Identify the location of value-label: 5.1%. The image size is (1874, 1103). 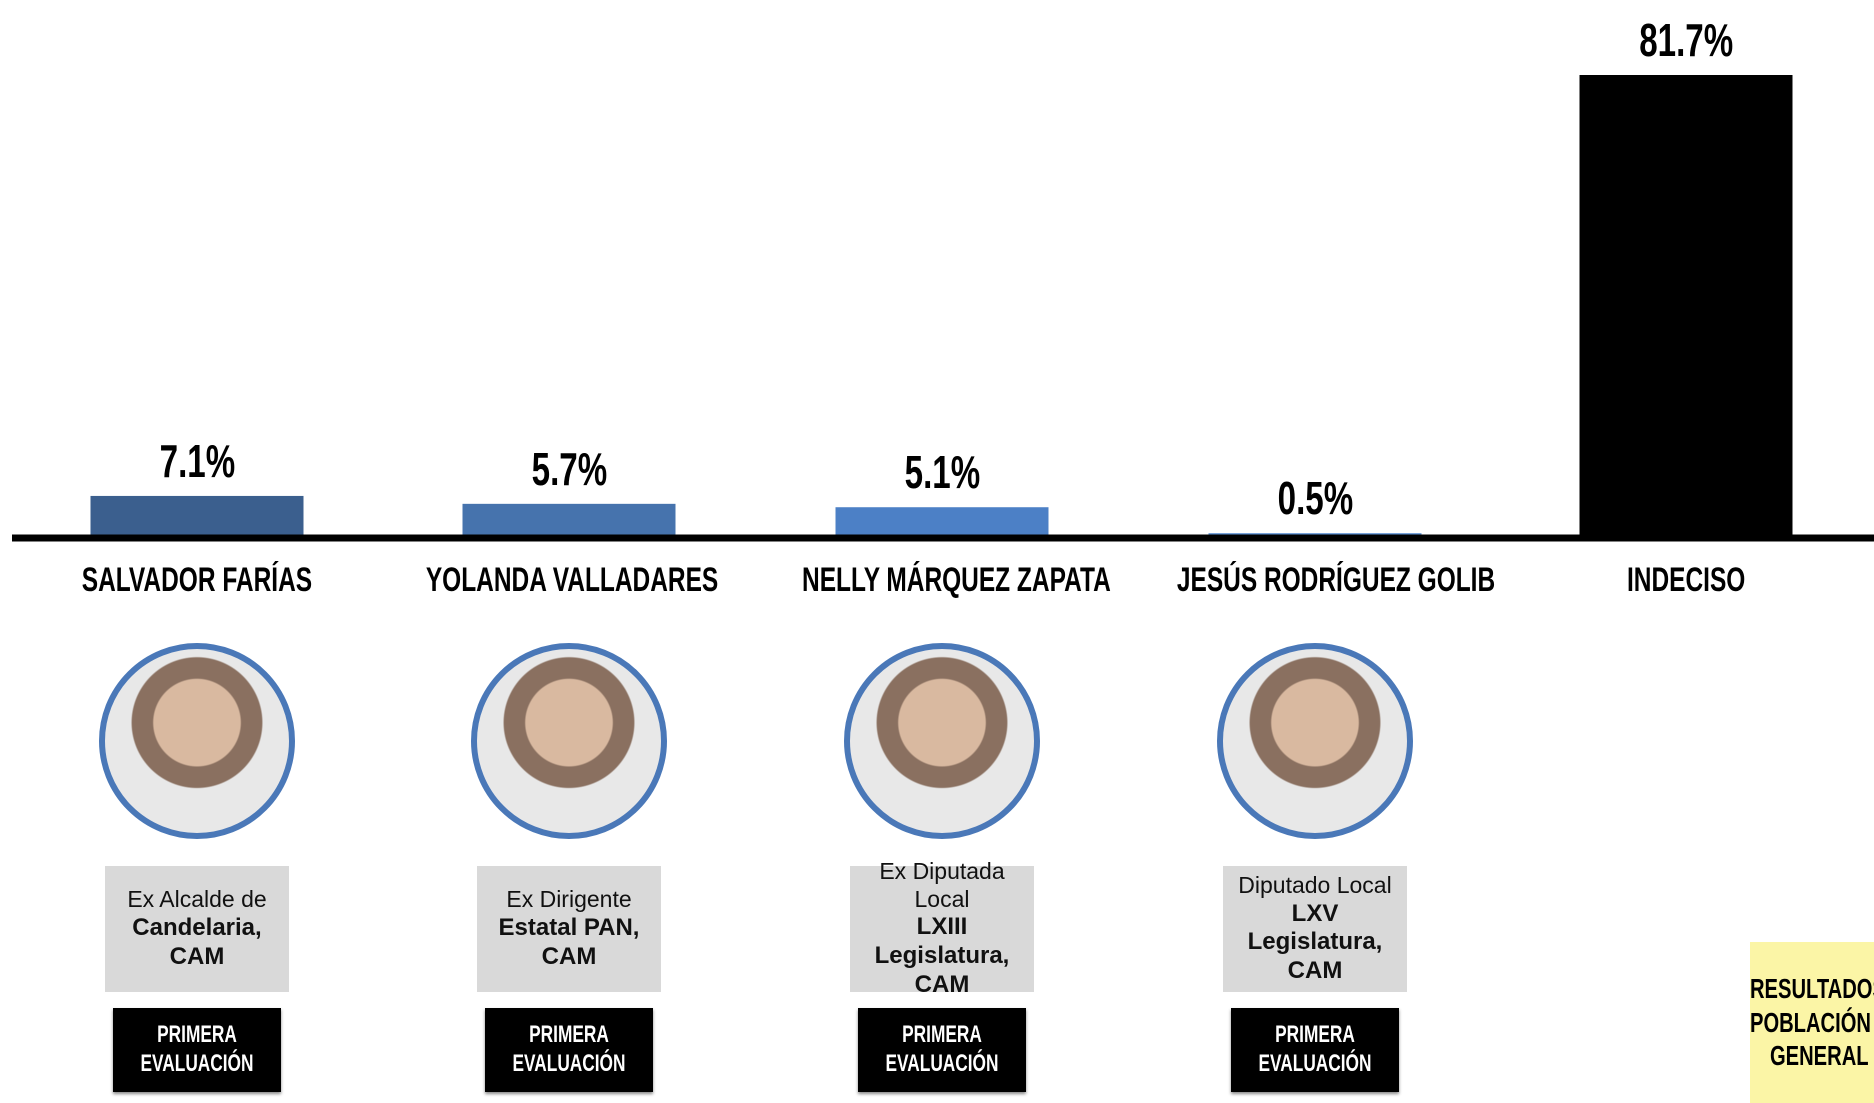
(942, 472).